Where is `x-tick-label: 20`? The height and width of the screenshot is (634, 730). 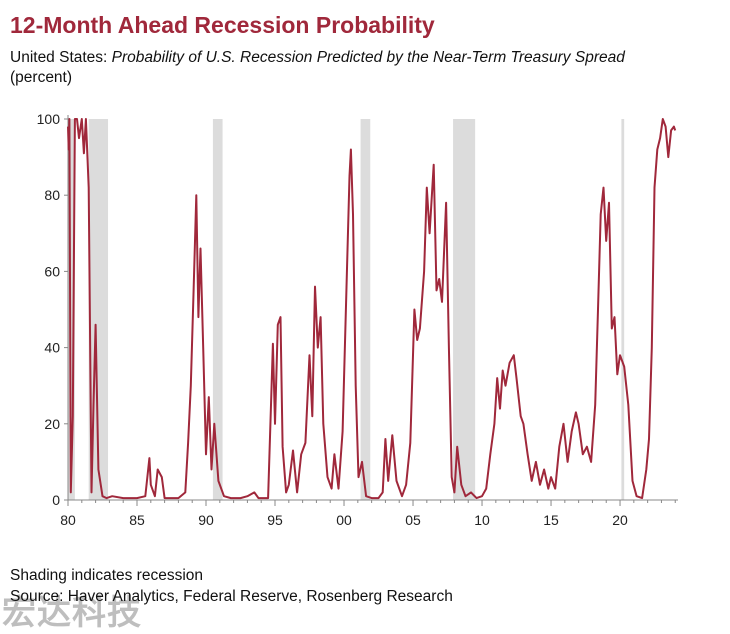 x-tick-label: 20 is located at coordinates (620, 520).